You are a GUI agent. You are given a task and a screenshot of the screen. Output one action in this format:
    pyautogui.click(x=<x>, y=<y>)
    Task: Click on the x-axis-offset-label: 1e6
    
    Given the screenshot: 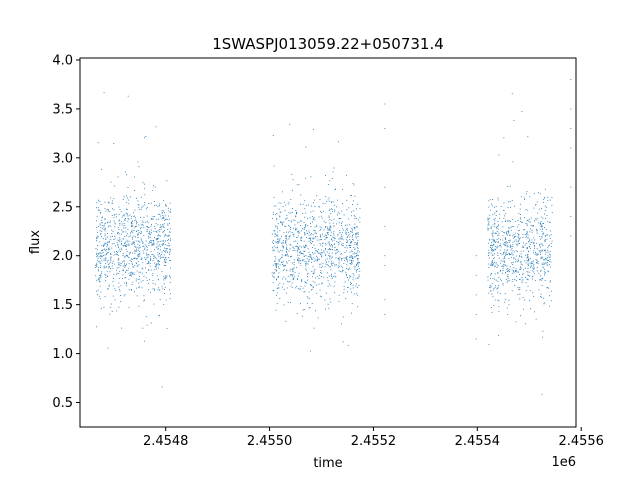 What is the action you would take?
    pyautogui.click(x=563, y=462)
    